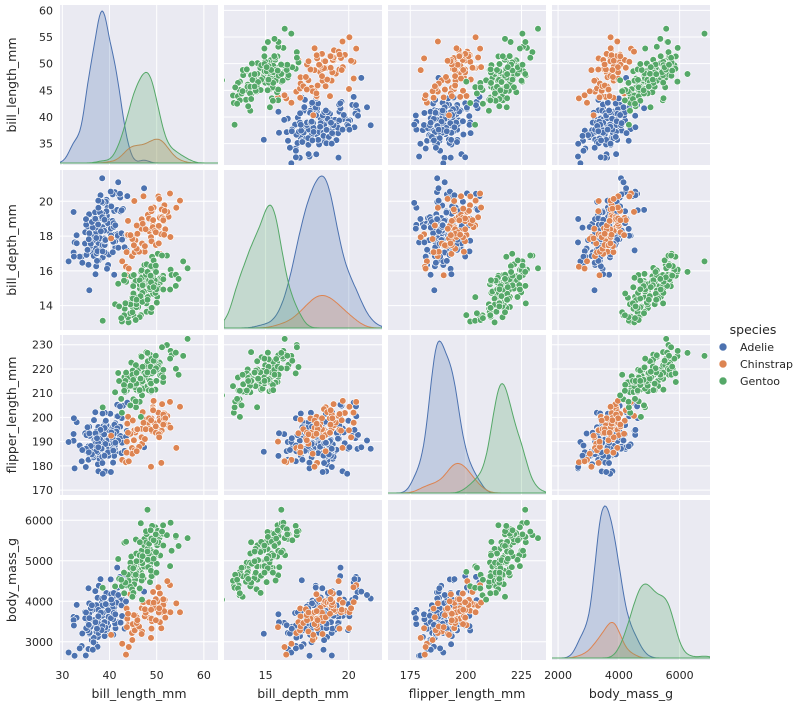 This screenshot has width=799, height=708. What do you see at coordinates (303, 85) in the screenshot?
I see `panel-bill_length_mm-vs-bill_depth_mm` at bounding box center [303, 85].